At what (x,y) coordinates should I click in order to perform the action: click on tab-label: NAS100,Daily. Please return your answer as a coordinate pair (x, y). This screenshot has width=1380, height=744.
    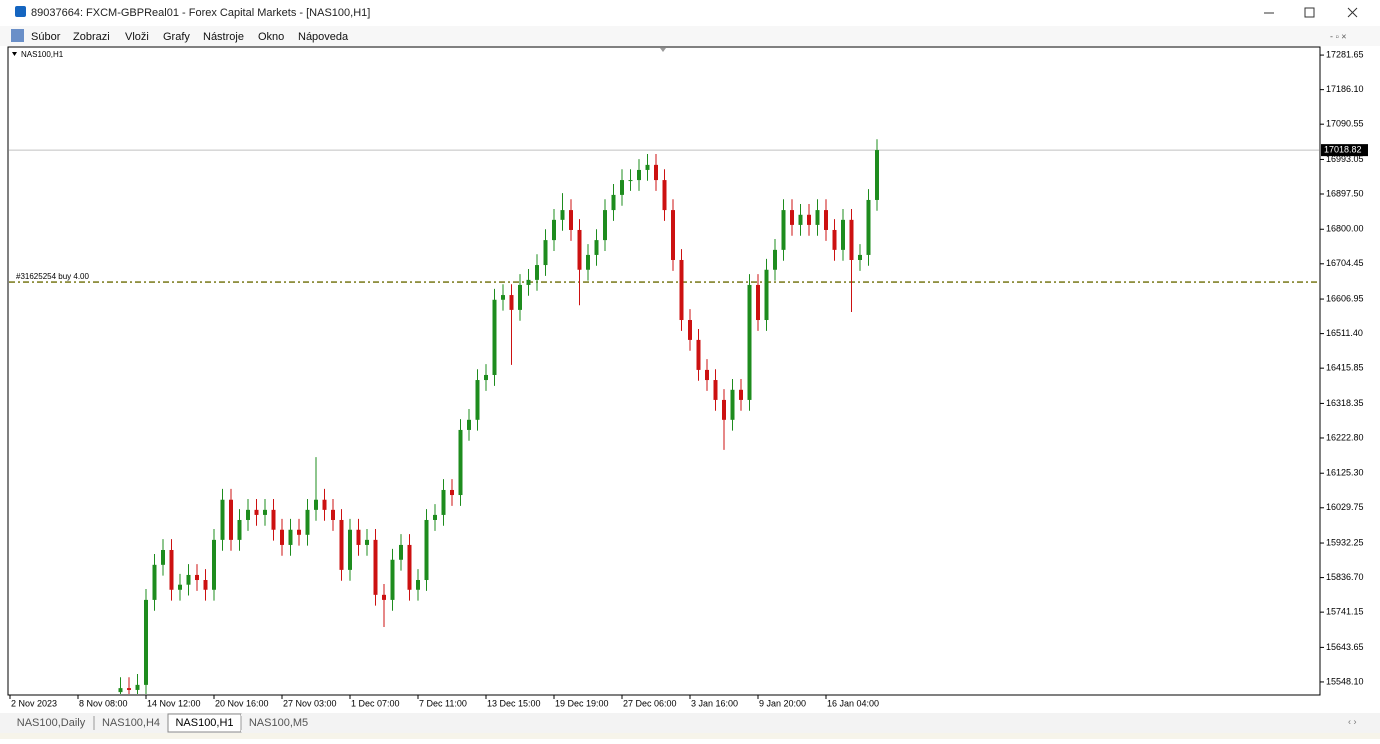
    Looking at the image, I should click on (51, 723).